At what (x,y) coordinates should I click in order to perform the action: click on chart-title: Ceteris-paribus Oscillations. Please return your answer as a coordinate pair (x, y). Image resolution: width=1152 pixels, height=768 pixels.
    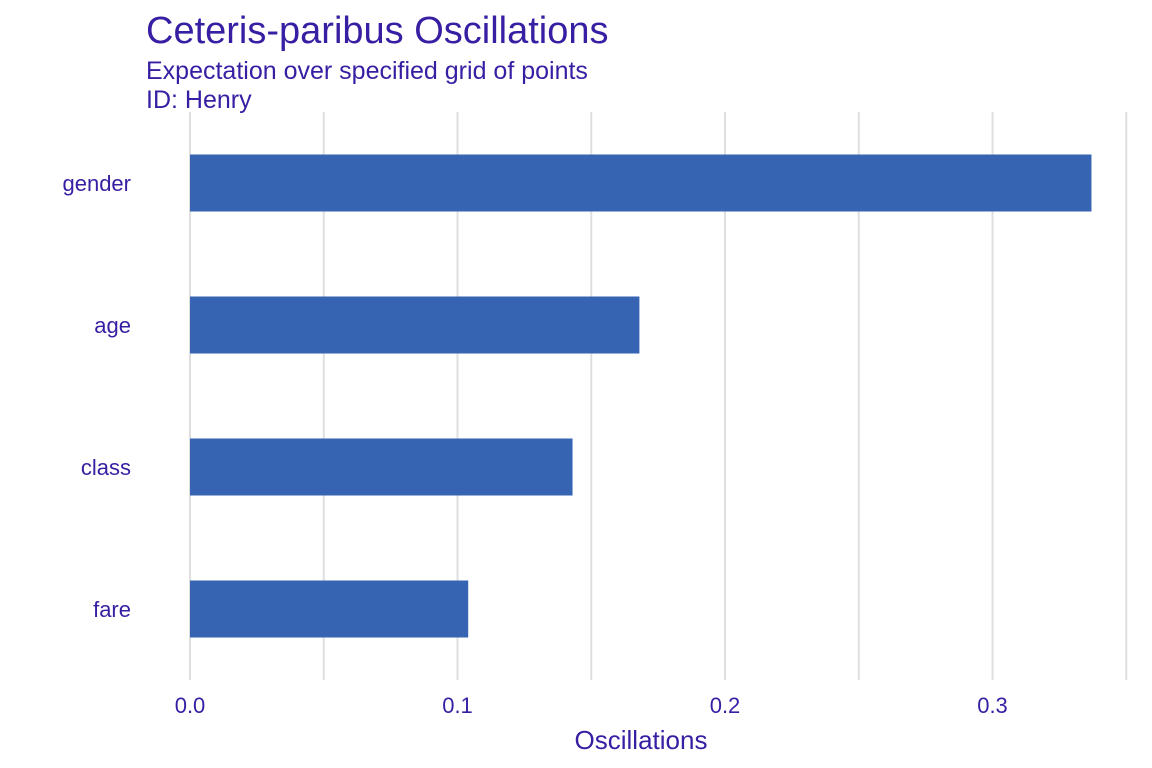
    Looking at the image, I should click on (377, 31).